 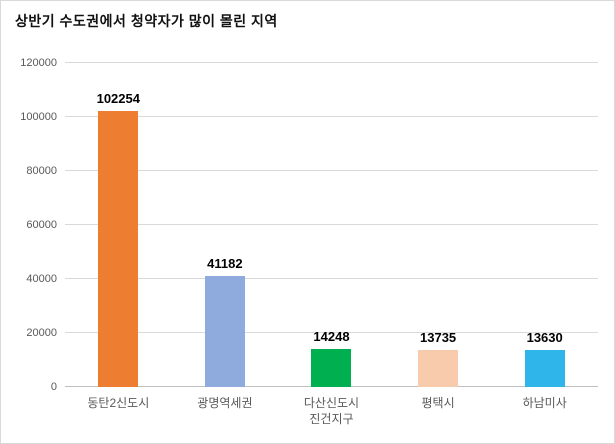 I want to click on x-axis-category-label-line: 광명역세권, so click(x=225, y=403).